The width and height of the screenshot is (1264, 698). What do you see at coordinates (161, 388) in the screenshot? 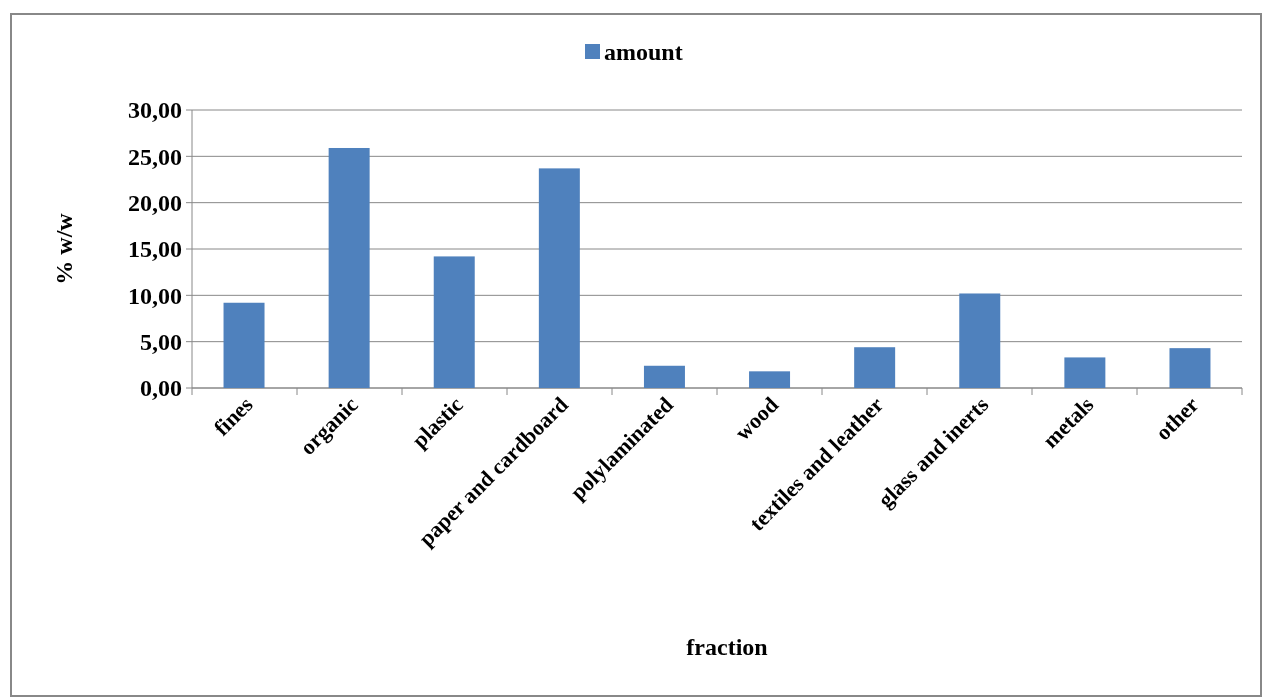
I see `y-tick-label: 0,00` at bounding box center [161, 388].